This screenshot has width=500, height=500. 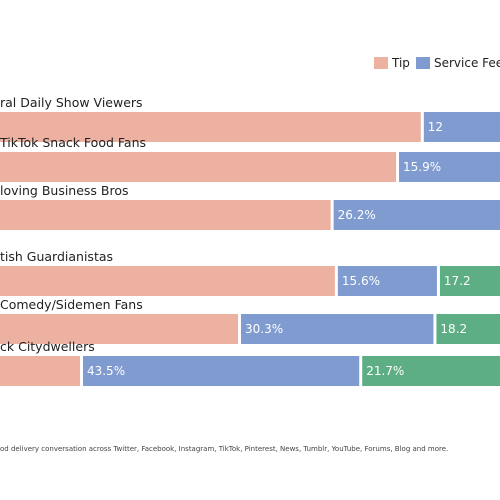 I want to click on value-label-third: 18.2, so click(x=453, y=329).